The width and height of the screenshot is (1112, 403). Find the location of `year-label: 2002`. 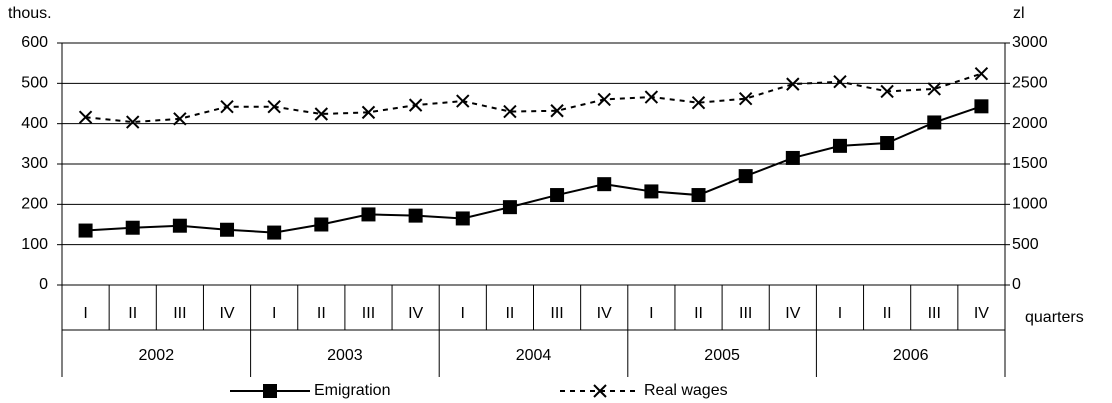

year-label: 2002 is located at coordinates (157, 355).